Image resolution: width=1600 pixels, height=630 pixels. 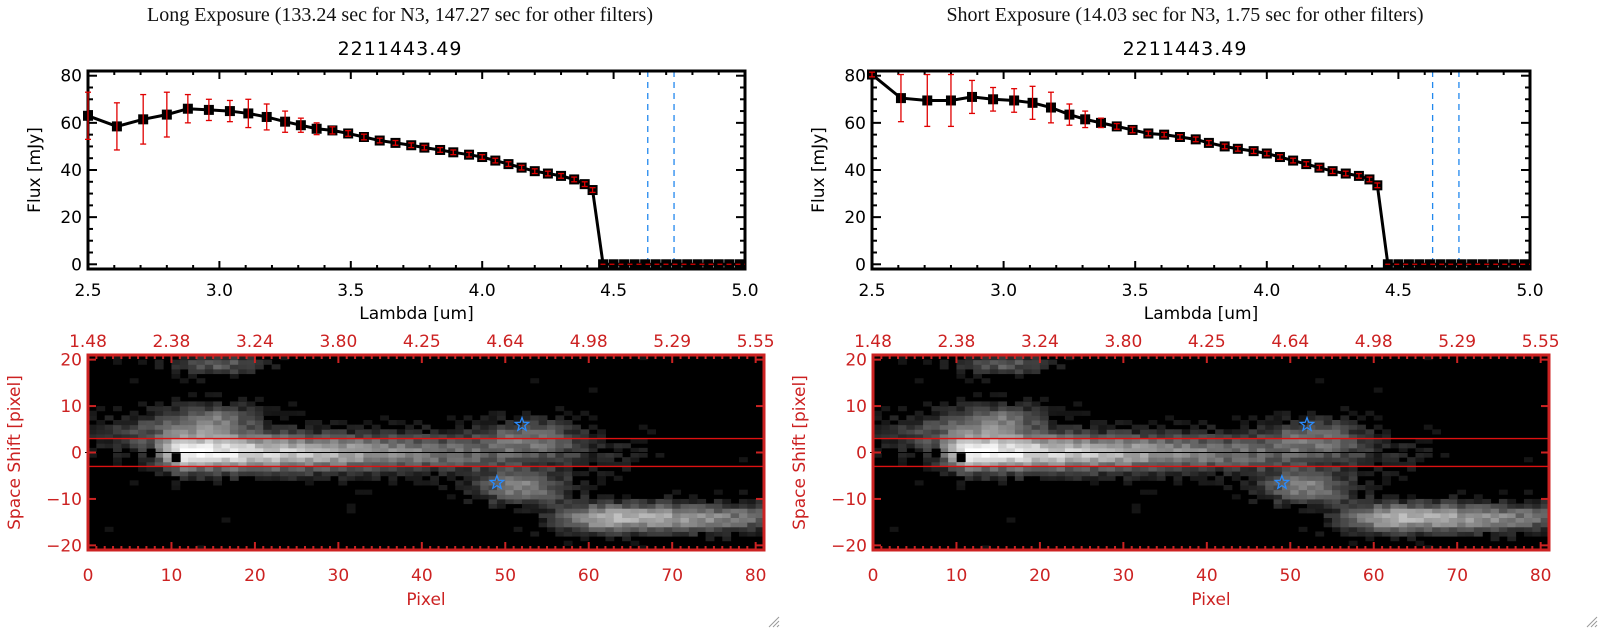 What do you see at coordinates (1135, 291) in the screenshot?
I see `x-tick-label: 3.5` at bounding box center [1135, 291].